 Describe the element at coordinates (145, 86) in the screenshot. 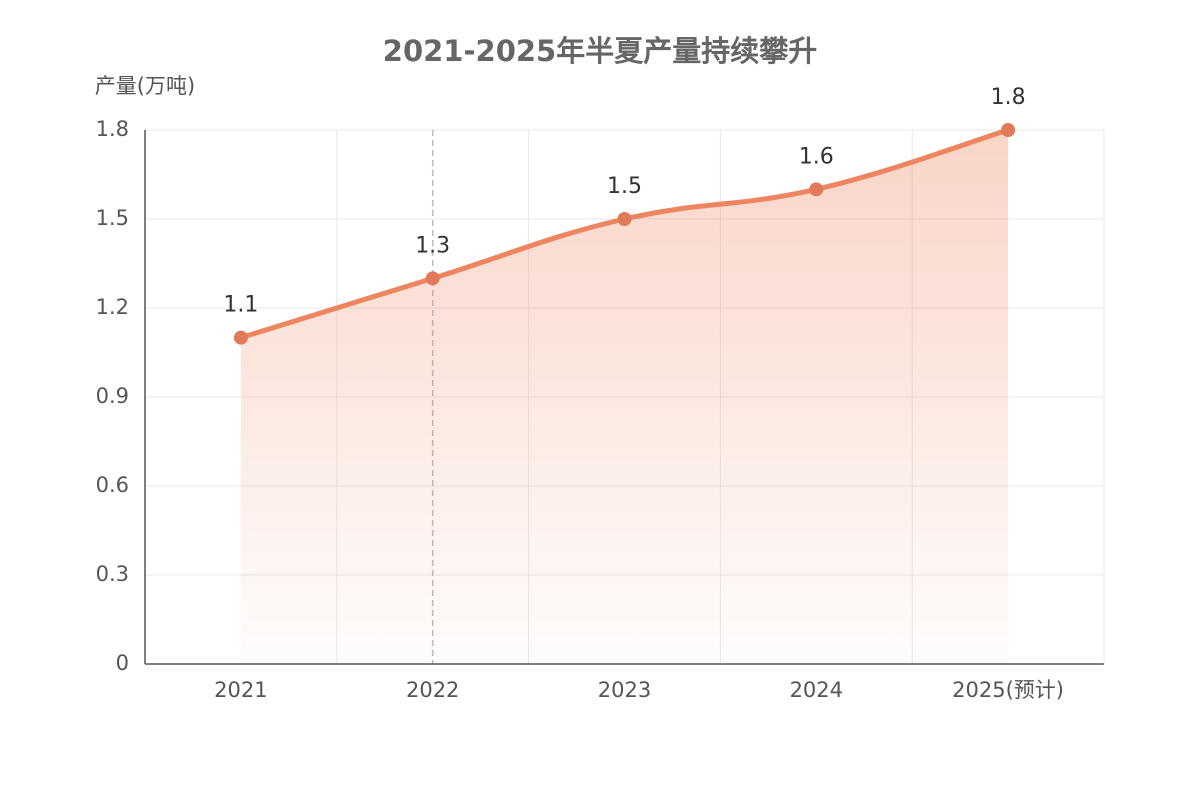

I see `y-axis-label: 产量(万吨)` at that location.